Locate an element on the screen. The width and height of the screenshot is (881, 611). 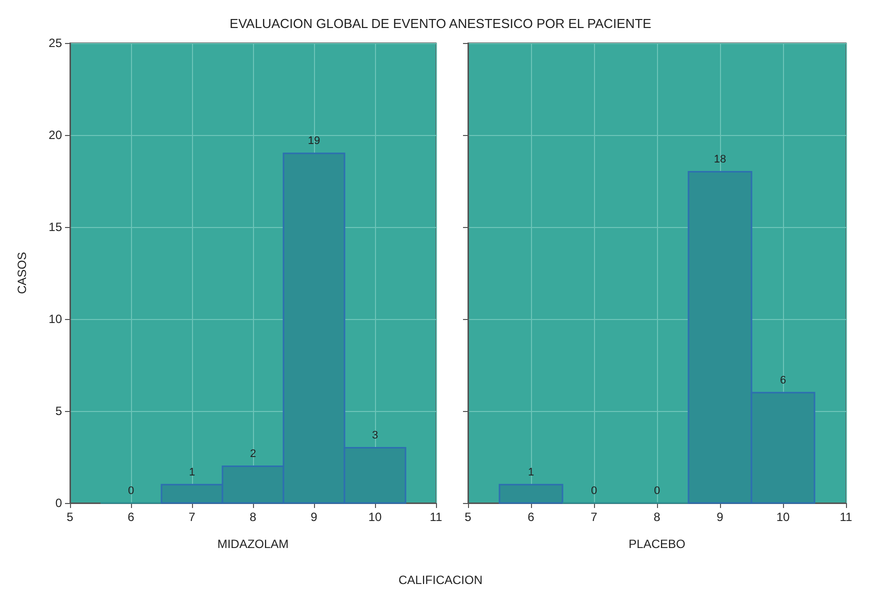
x-axis-title: PLACEBO is located at coordinates (657, 544).